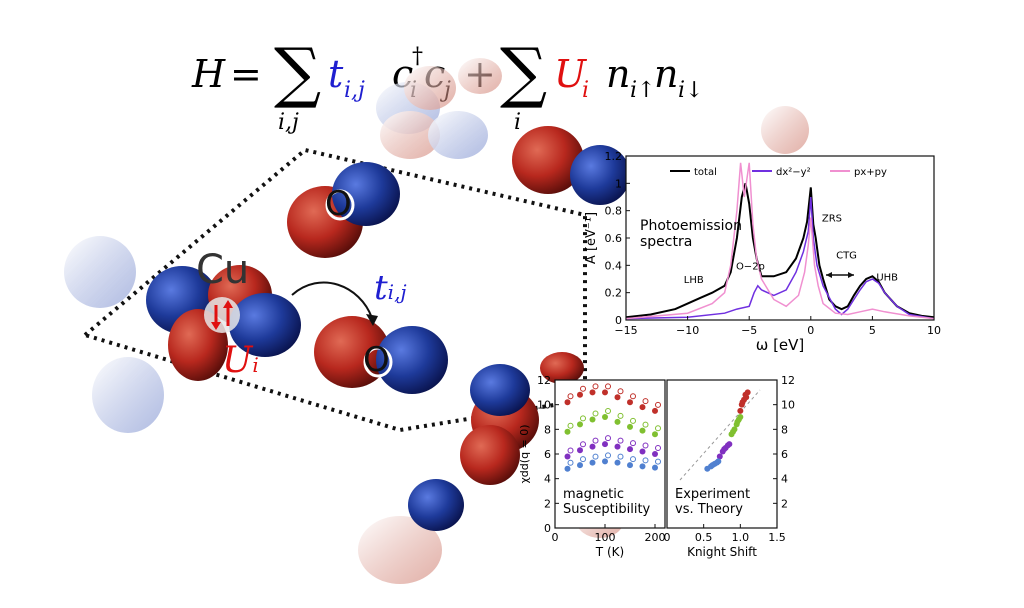 The height and width of the screenshot is (608, 1024). Describe the element at coordinates (614, 156) in the screenshot. I see `y-tick-label: 1.2` at that location.